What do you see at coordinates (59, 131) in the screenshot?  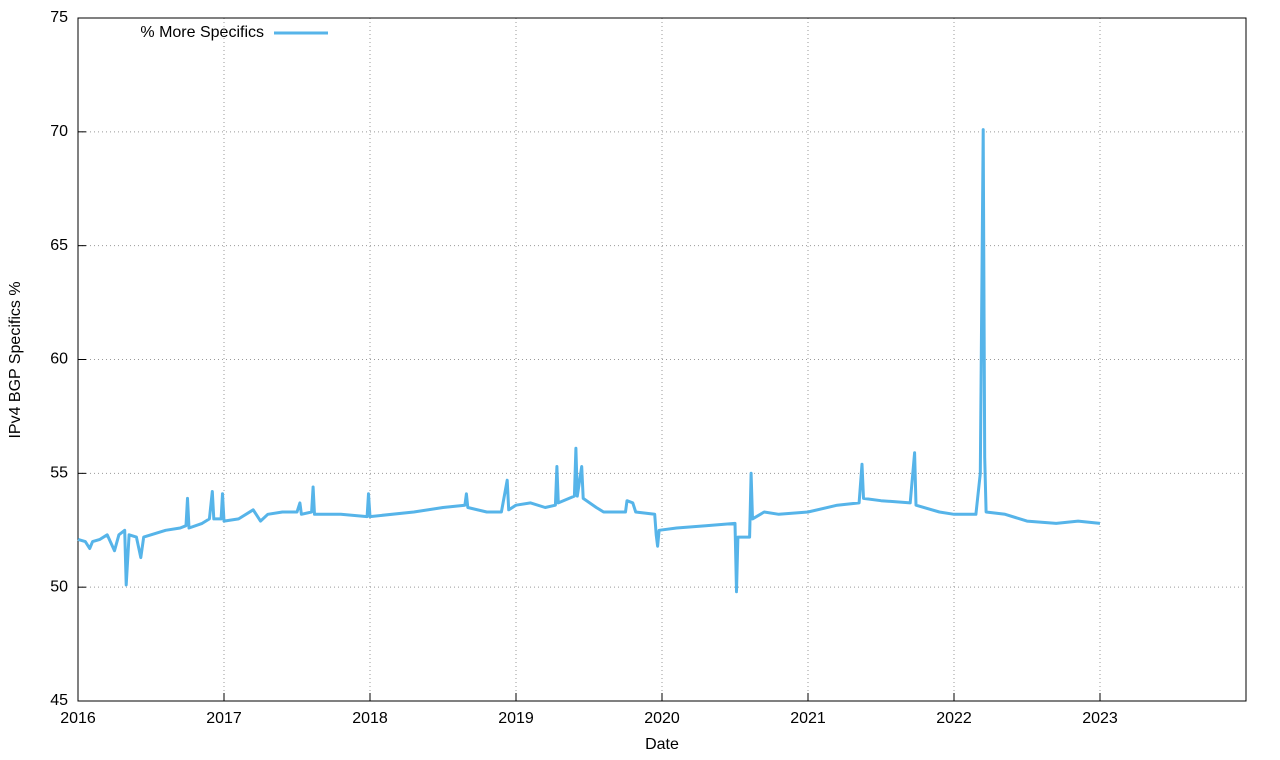 I see `y-tick-label: 70` at bounding box center [59, 131].